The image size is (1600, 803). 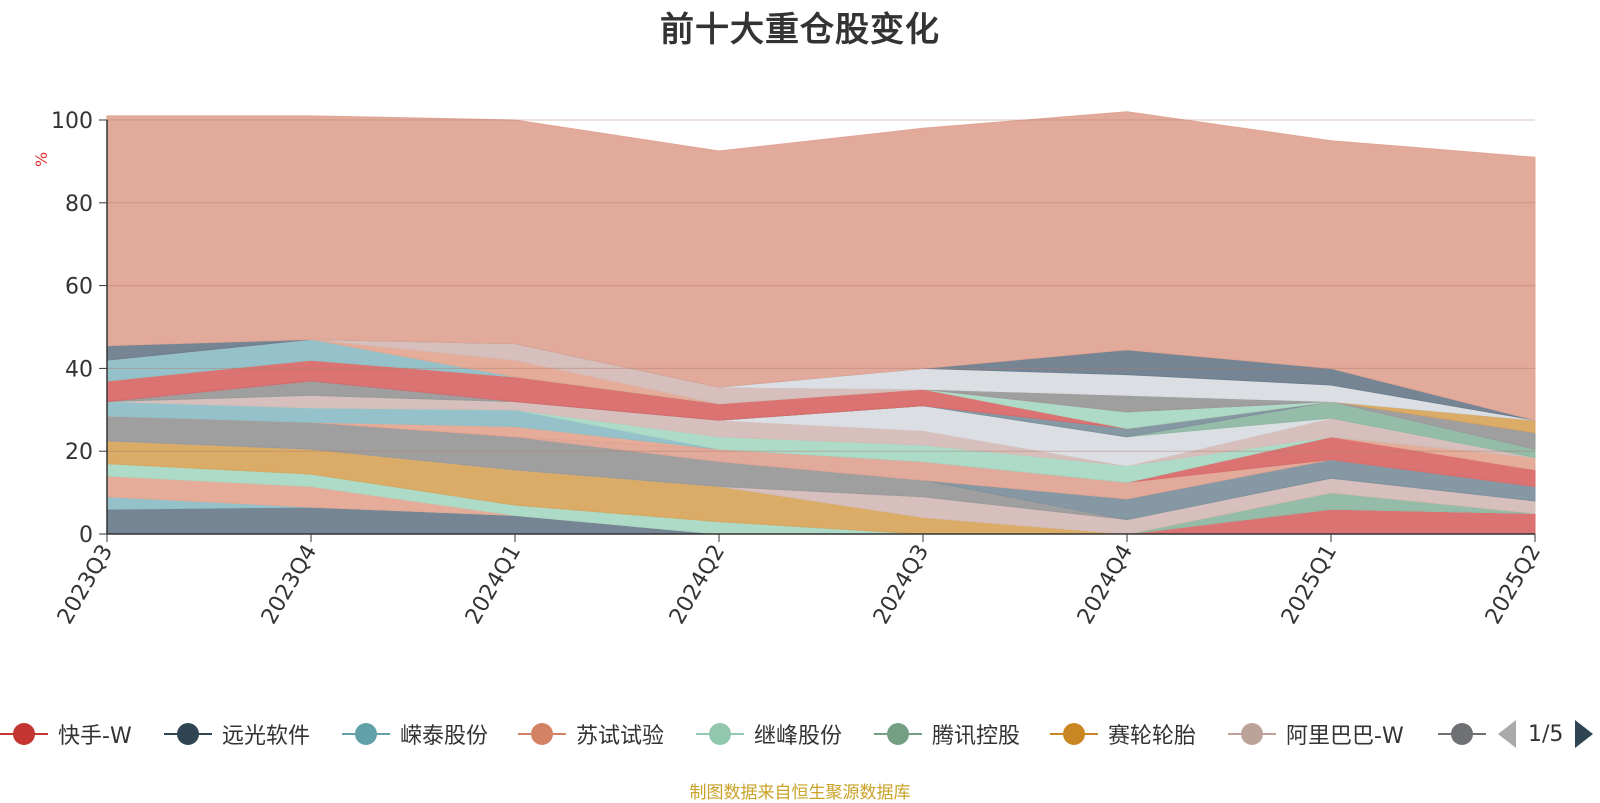 I want to click on next-page-icon, so click(x=1584, y=734).